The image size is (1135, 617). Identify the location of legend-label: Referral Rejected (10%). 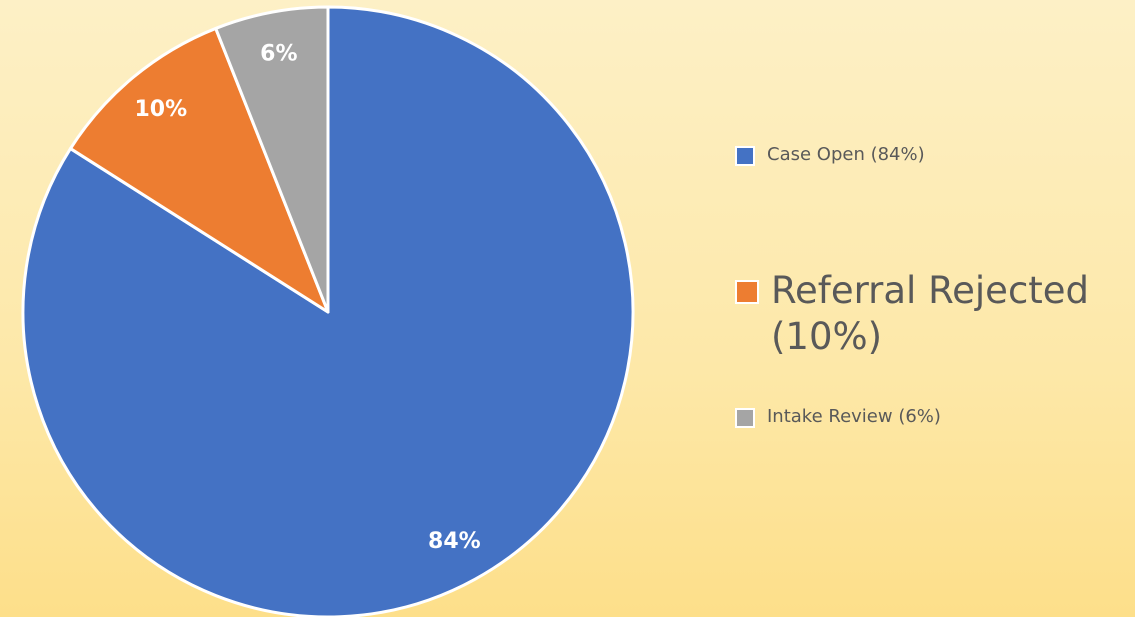
(930, 314).